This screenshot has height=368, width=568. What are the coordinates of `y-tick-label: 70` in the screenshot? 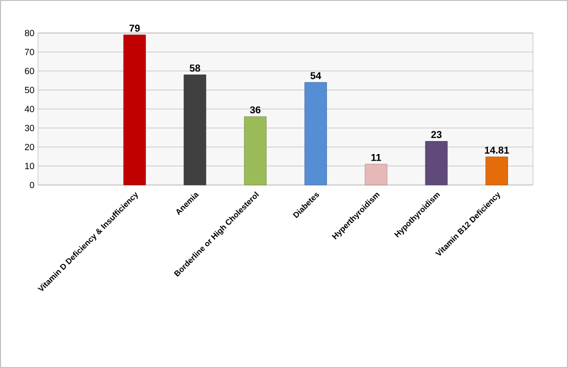 It's located at (29, 52).